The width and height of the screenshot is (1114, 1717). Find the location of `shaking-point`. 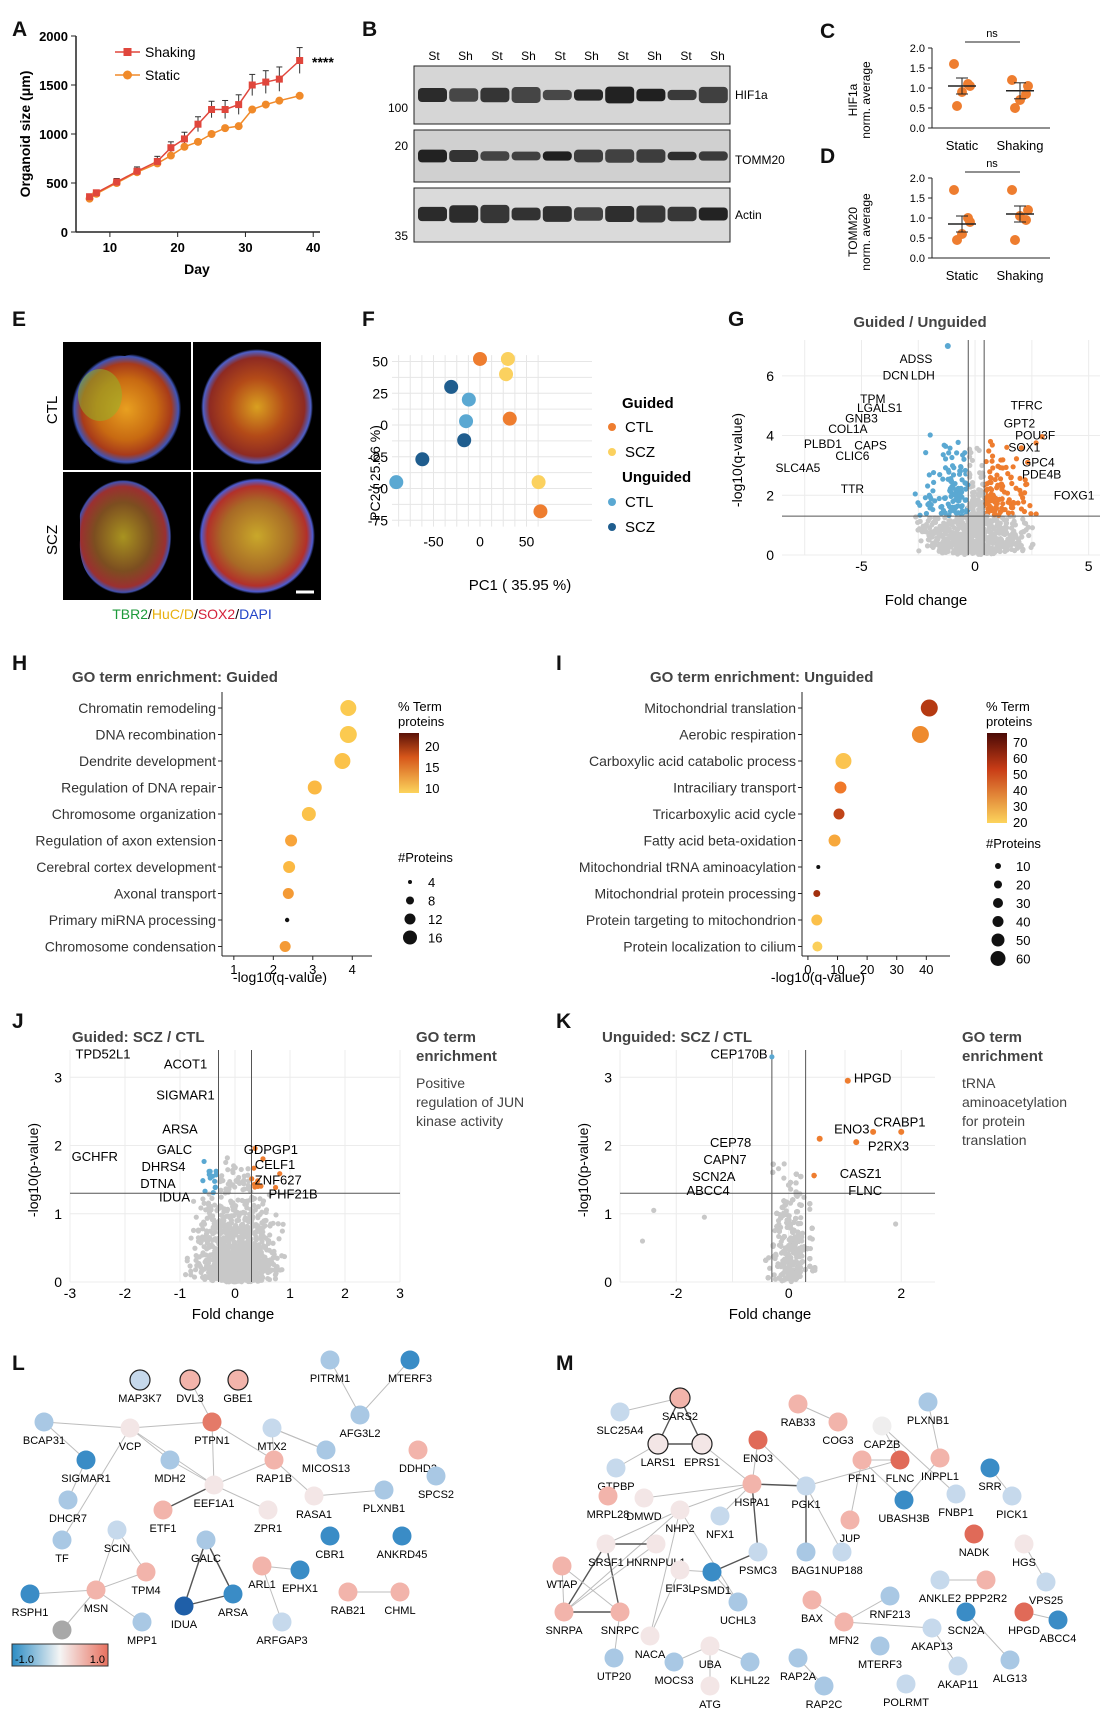

shaking-point is located at coordinates (239, 105).